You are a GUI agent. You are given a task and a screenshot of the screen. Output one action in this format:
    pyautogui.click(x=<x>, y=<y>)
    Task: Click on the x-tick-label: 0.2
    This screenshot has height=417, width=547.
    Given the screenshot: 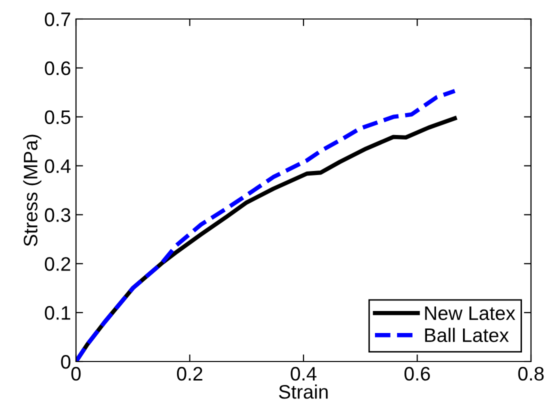 What is the action you would take?
    pyautogui.click(x=189, y=373)
    